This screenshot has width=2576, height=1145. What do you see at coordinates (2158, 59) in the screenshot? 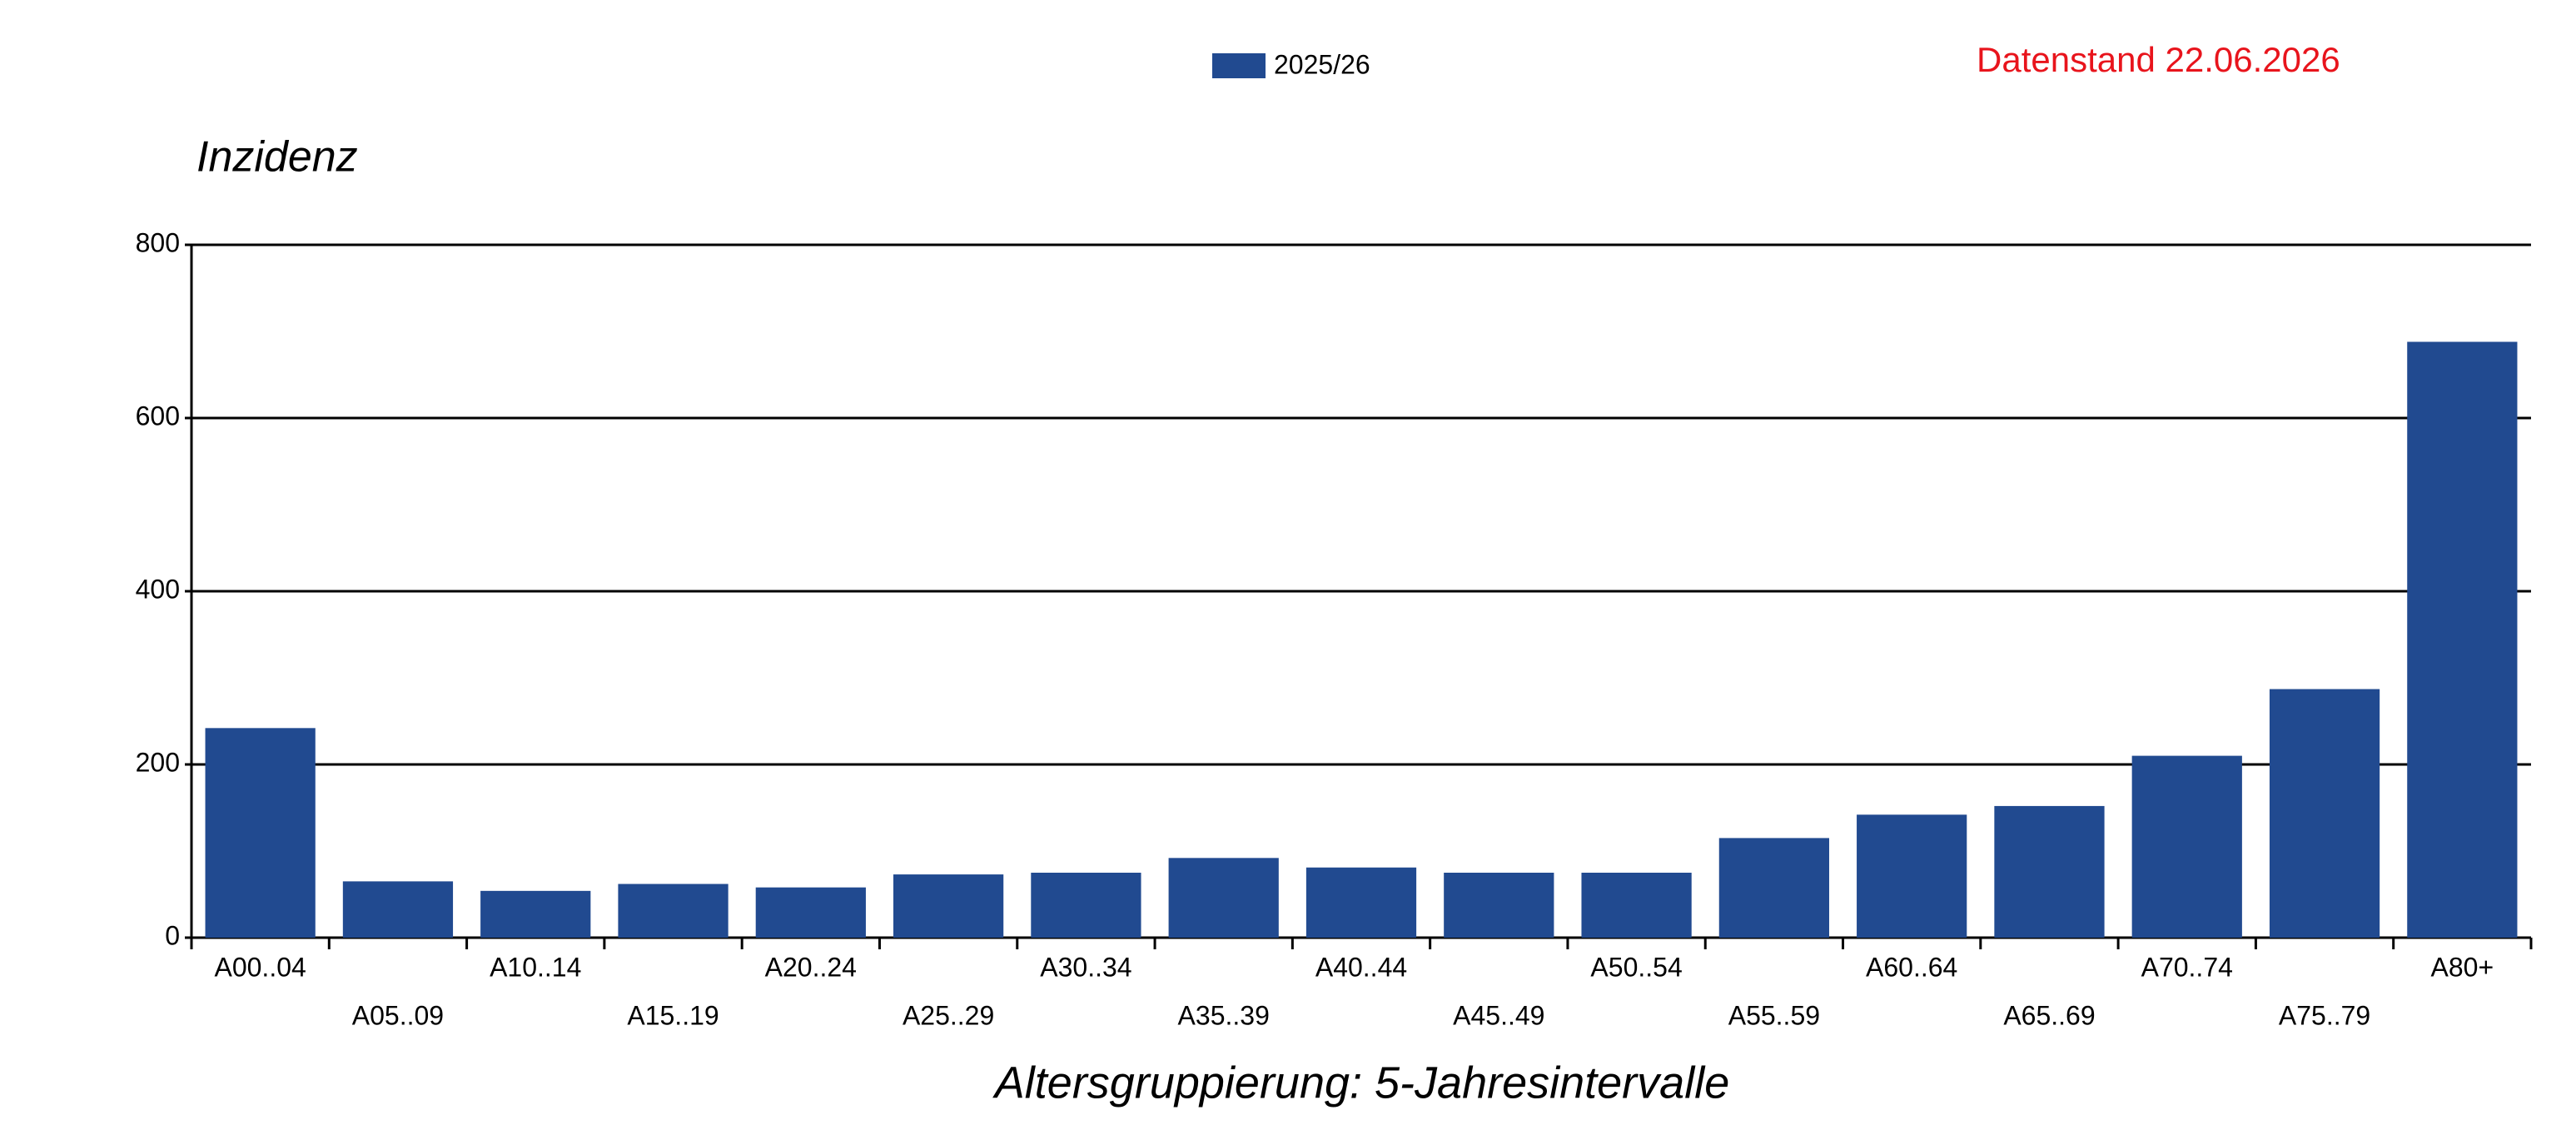
I see `annotation: Datenstand 22.06.2026` at bounding box center [2158, 59].